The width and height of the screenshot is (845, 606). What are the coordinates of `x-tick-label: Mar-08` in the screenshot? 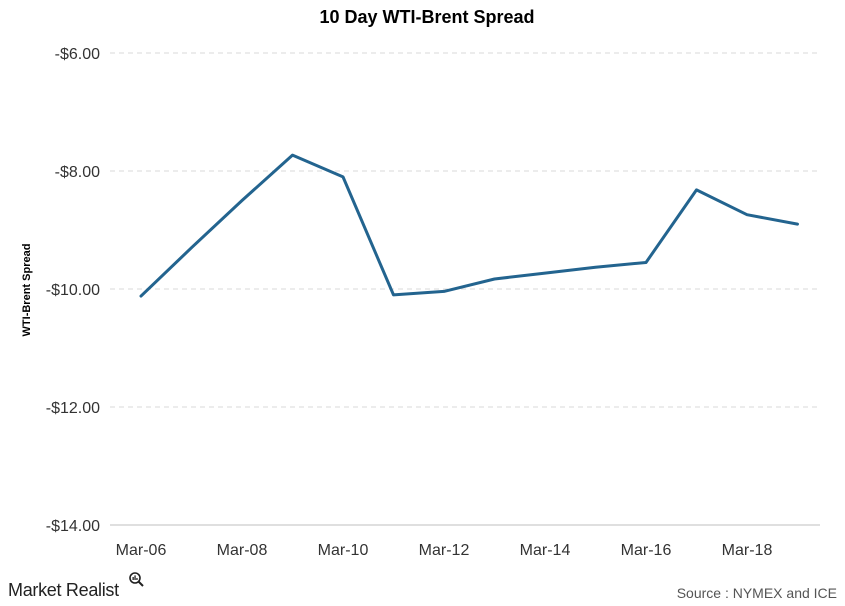 It's located at (242, 550).